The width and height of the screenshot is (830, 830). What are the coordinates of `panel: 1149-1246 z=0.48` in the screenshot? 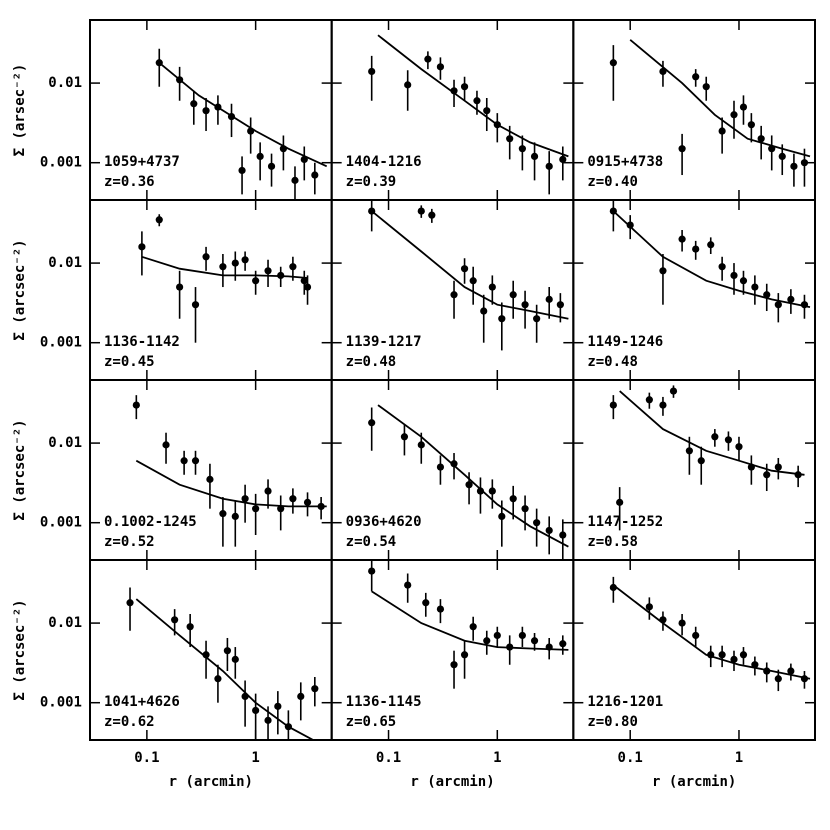 It's located at (694, 290).